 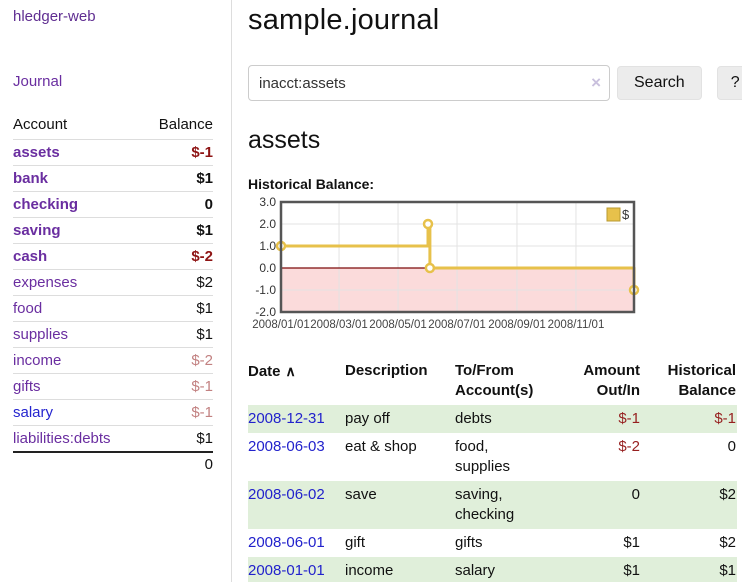 What do you see at coordinates (731, 446) in the screenshot?
I see `transaction-balance: 0` at bounding box center [731, 446].